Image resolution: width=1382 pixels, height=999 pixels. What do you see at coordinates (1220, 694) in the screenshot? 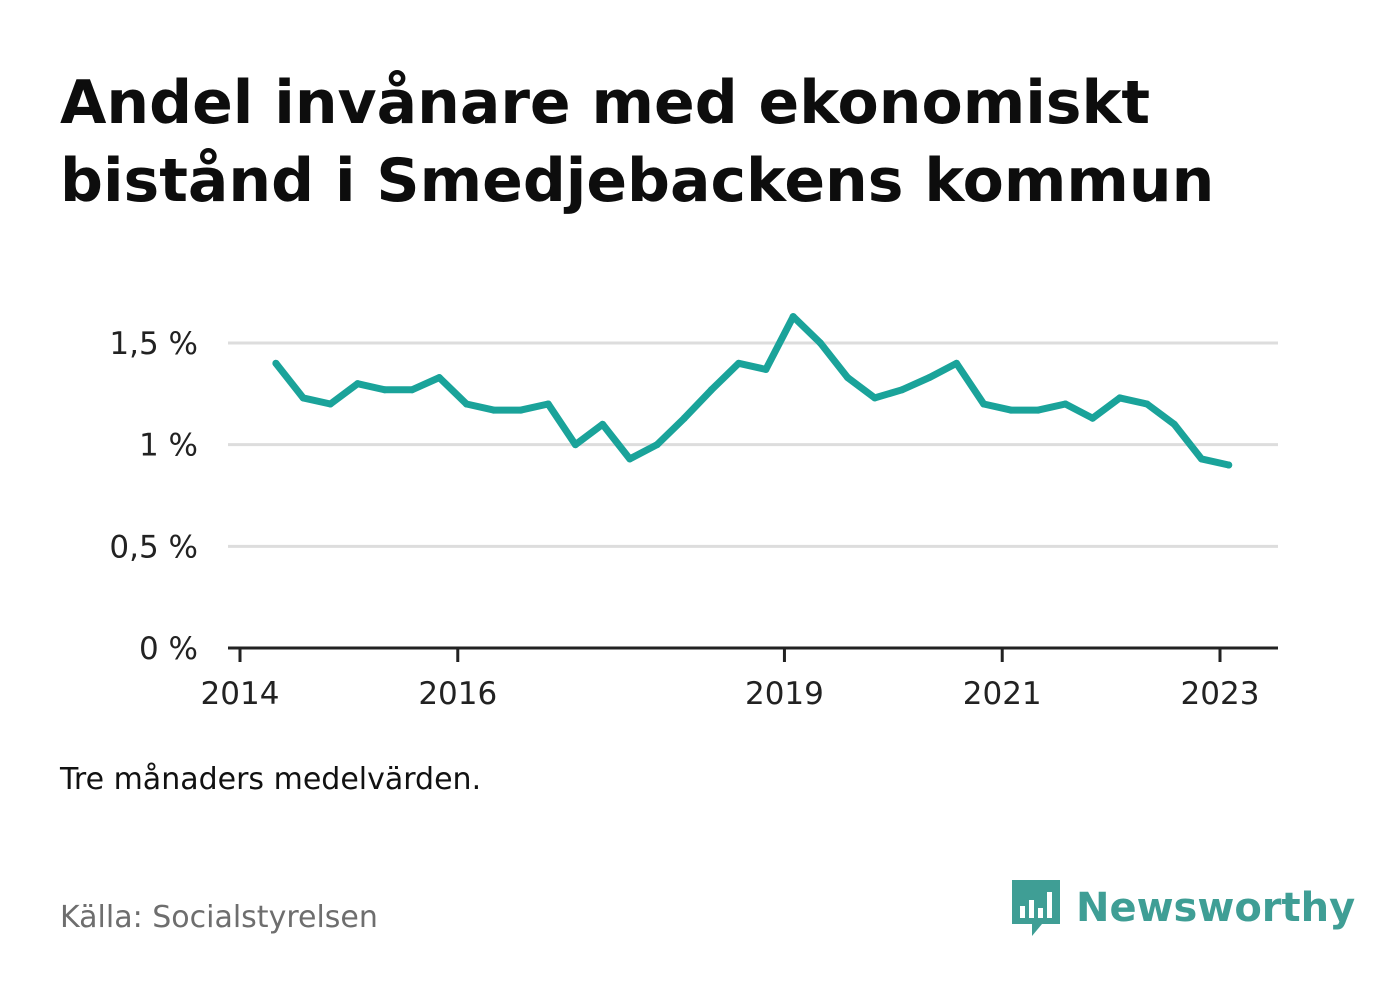
I see `x-tick-label: 2023` at bounding box center [1220, 694].